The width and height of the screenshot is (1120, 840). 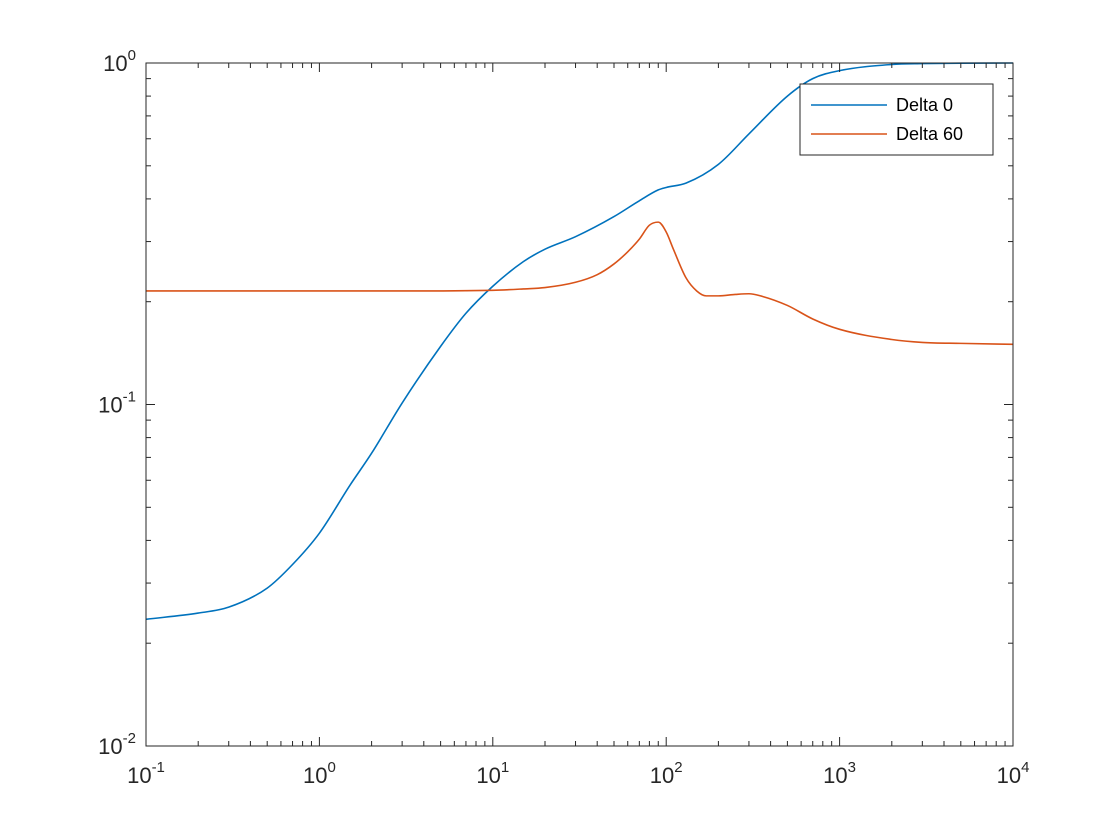 I want to click on x-tick-labels: 10⁻¹ 10⁰ 10¹ 10² 10³ 10⁴, so click(x=578, y=773).